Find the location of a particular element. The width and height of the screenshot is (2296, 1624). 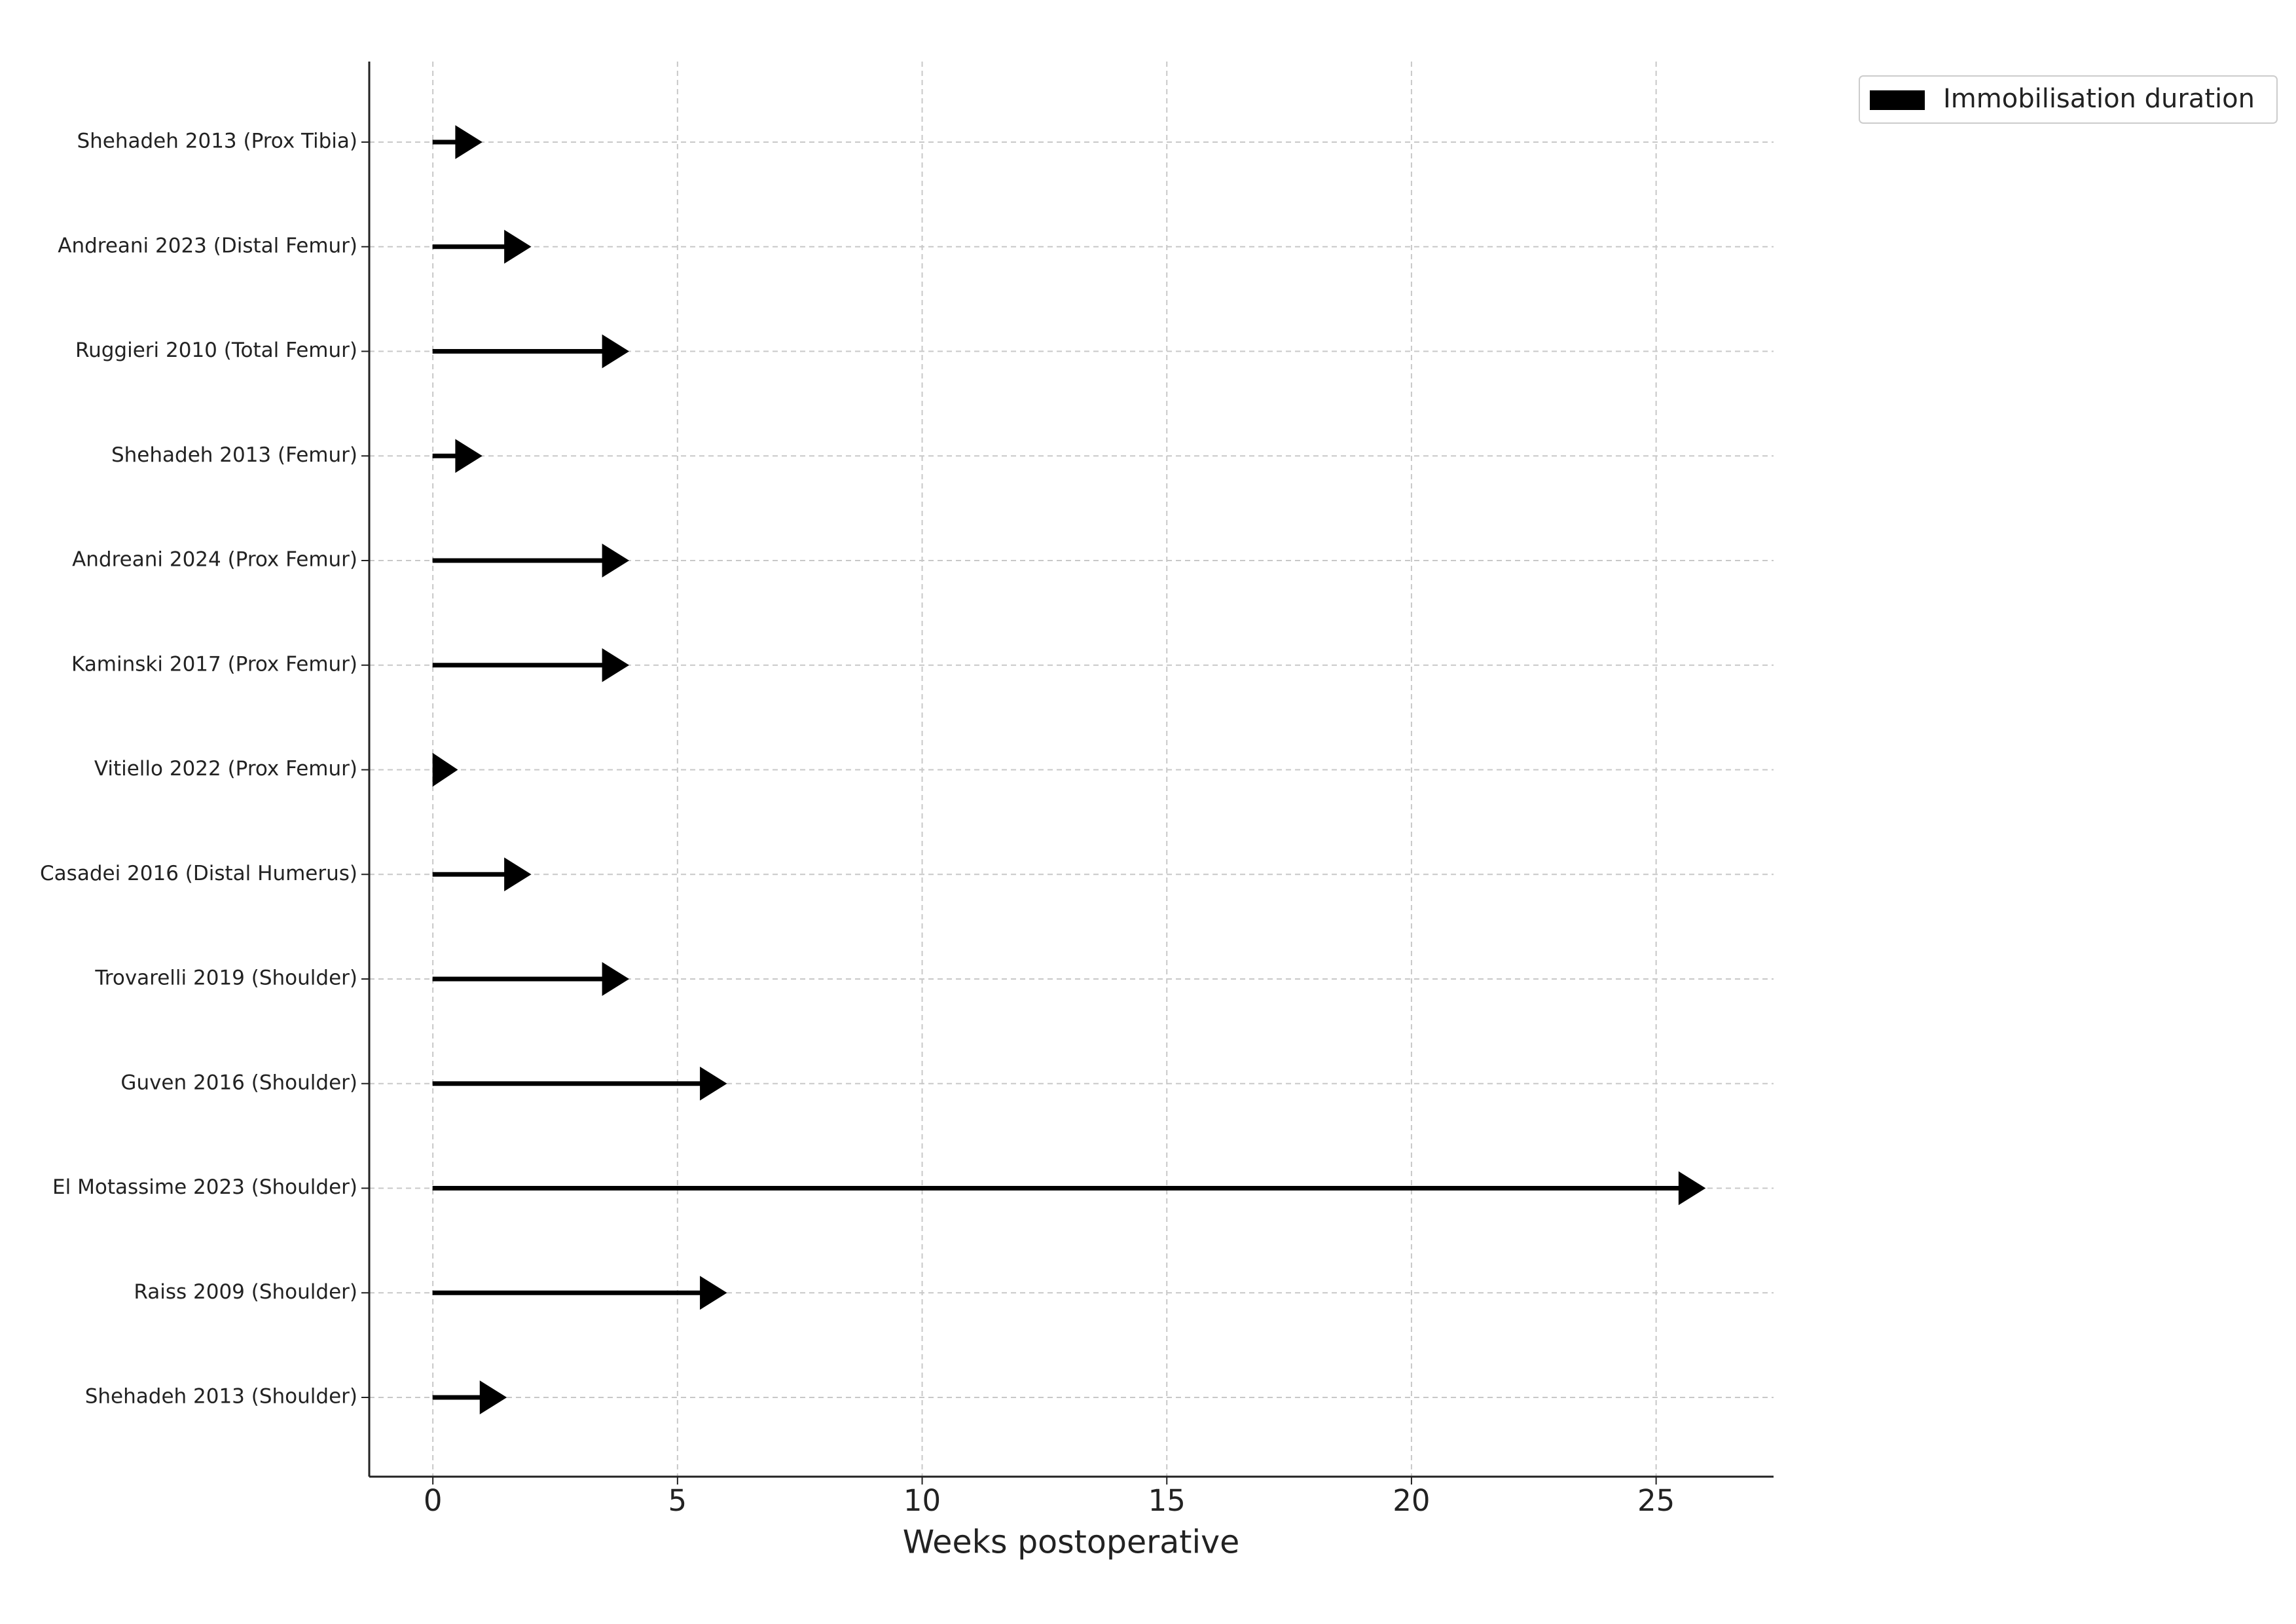

y-tick-label: Casadei 2016 (Distal Humerus) is located at coordinates (198, 873).